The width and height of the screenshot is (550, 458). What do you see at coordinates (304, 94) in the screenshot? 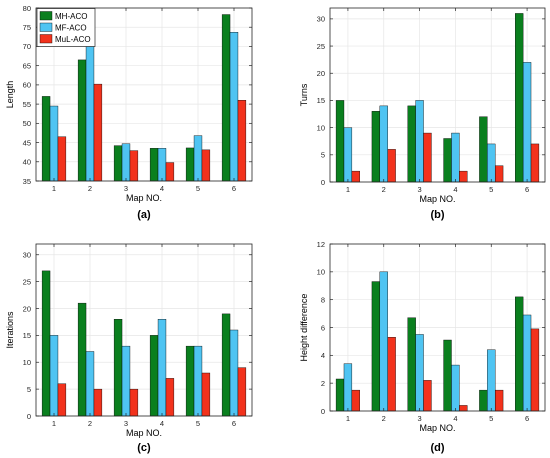
I see `y-axis-label: Turns` at bounding box center [304, 94].